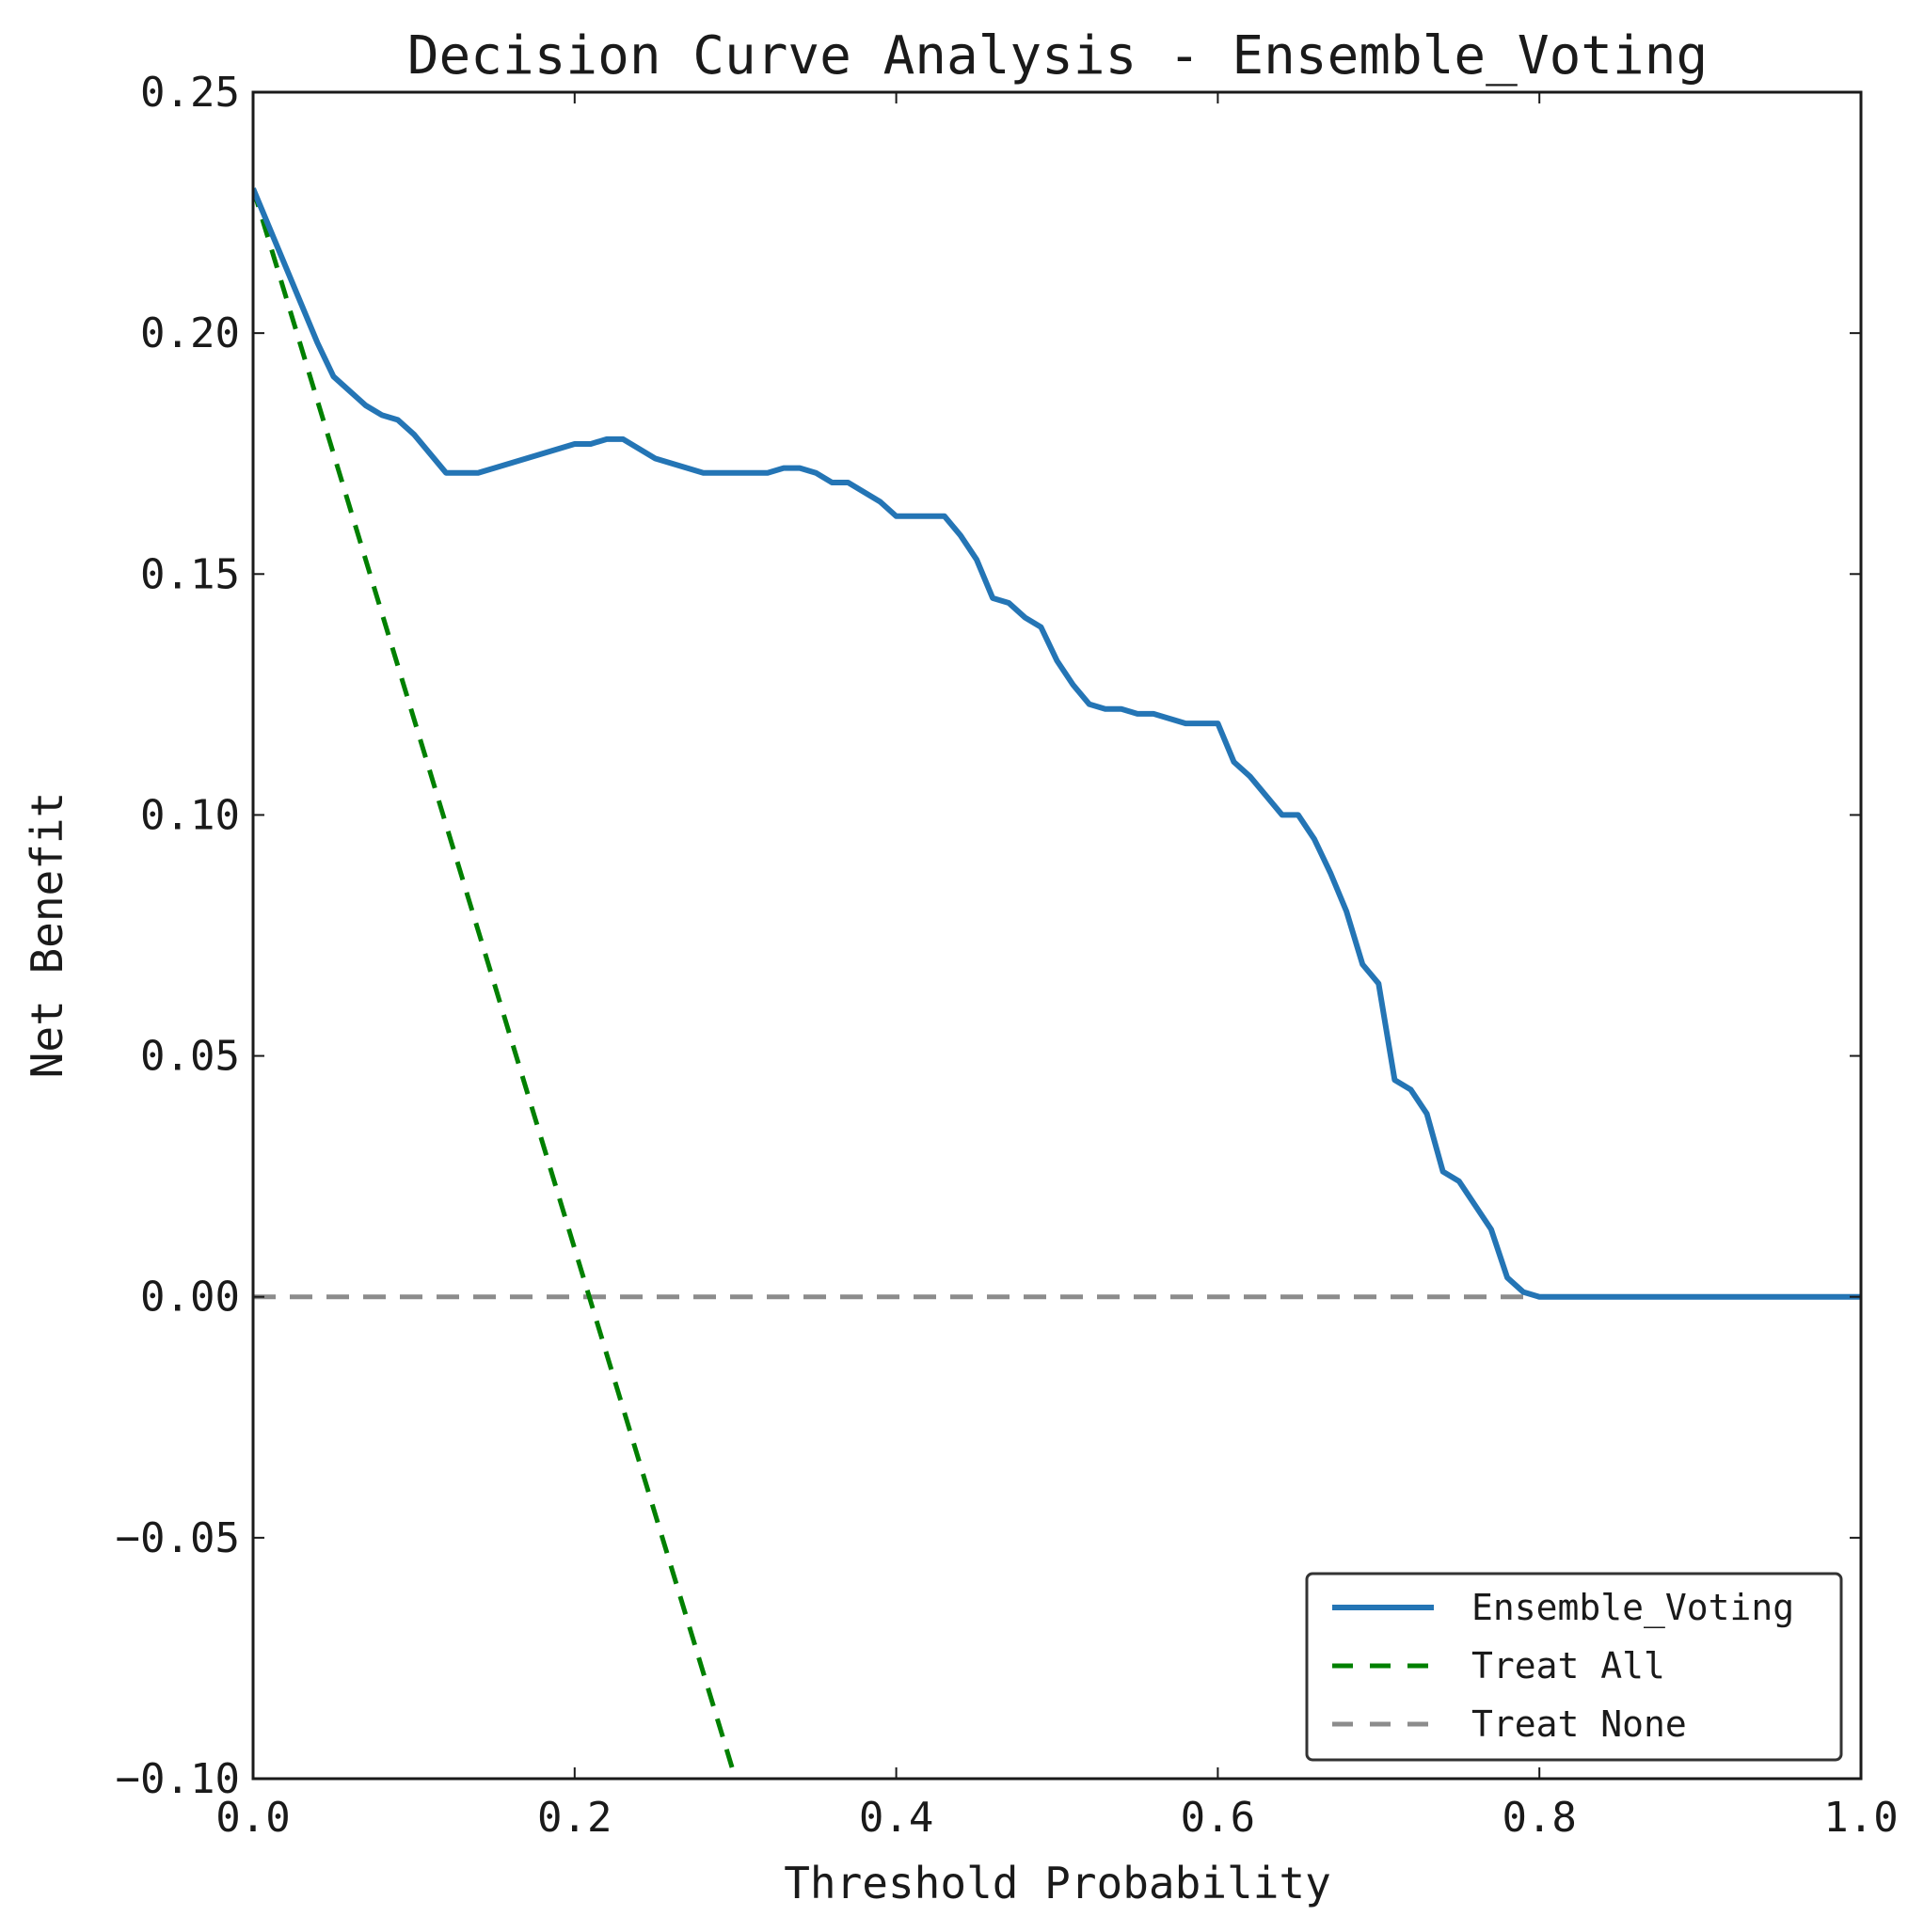 Image resolution: width=1924 pixels, height=1932 pixels. What do you see at coordinates (1218, 1818) in the screenshot?
I see `x-tick-label: 0.6` at bounding box center [1218, 1818].